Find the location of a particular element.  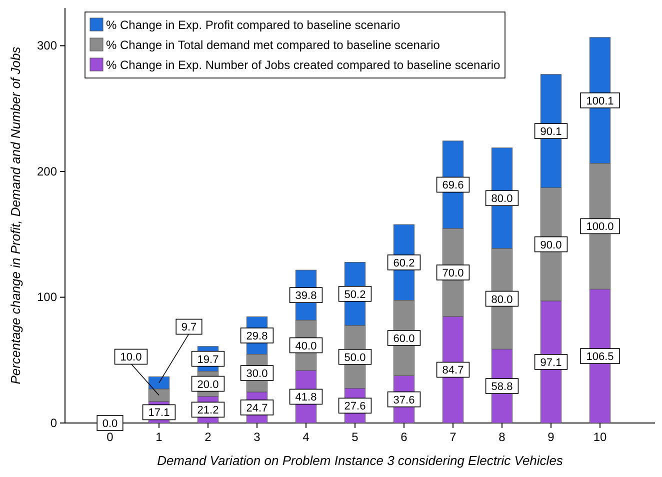

data-label: 37.6 is located at coordinates (404, 400).